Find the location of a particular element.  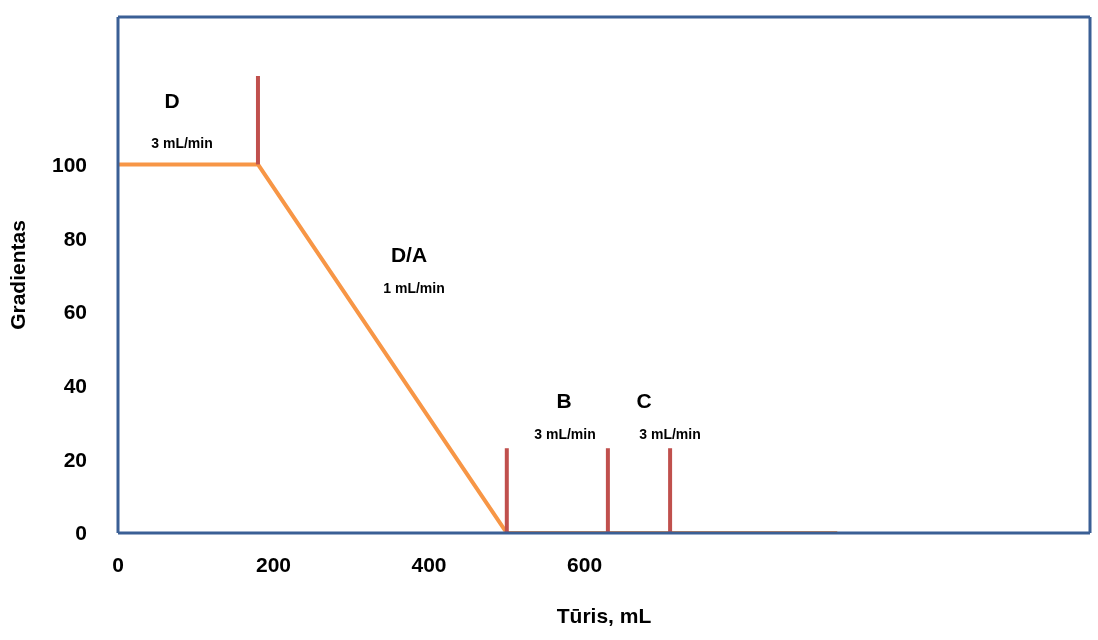

x-tick-label: 0 is located at coordinates (118, 564).